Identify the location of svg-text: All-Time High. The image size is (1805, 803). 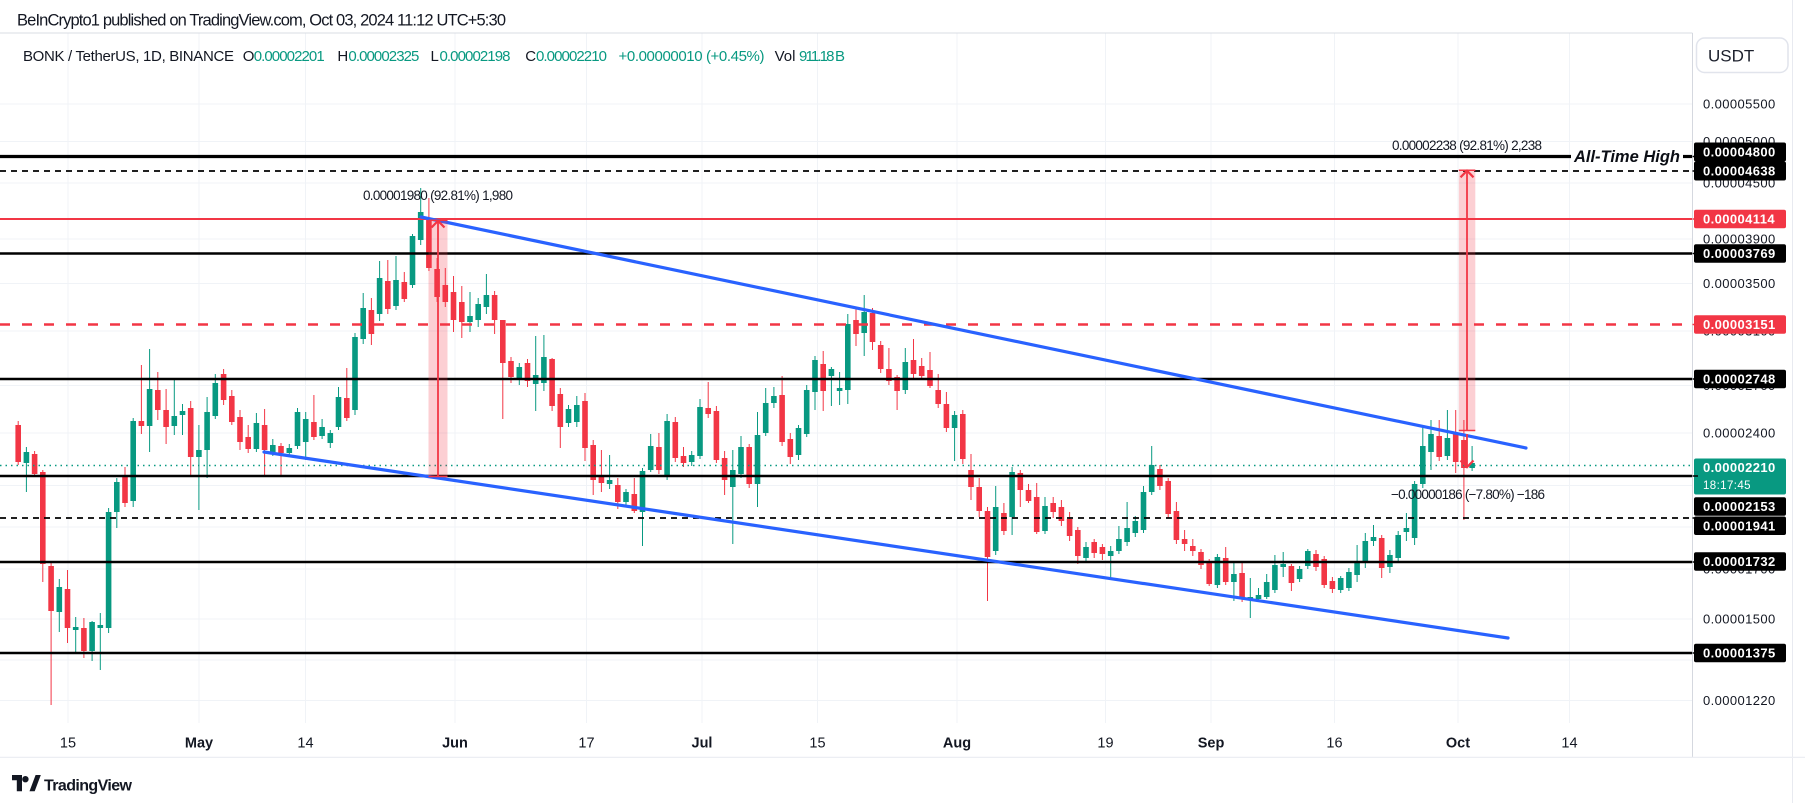
(1626, 157).